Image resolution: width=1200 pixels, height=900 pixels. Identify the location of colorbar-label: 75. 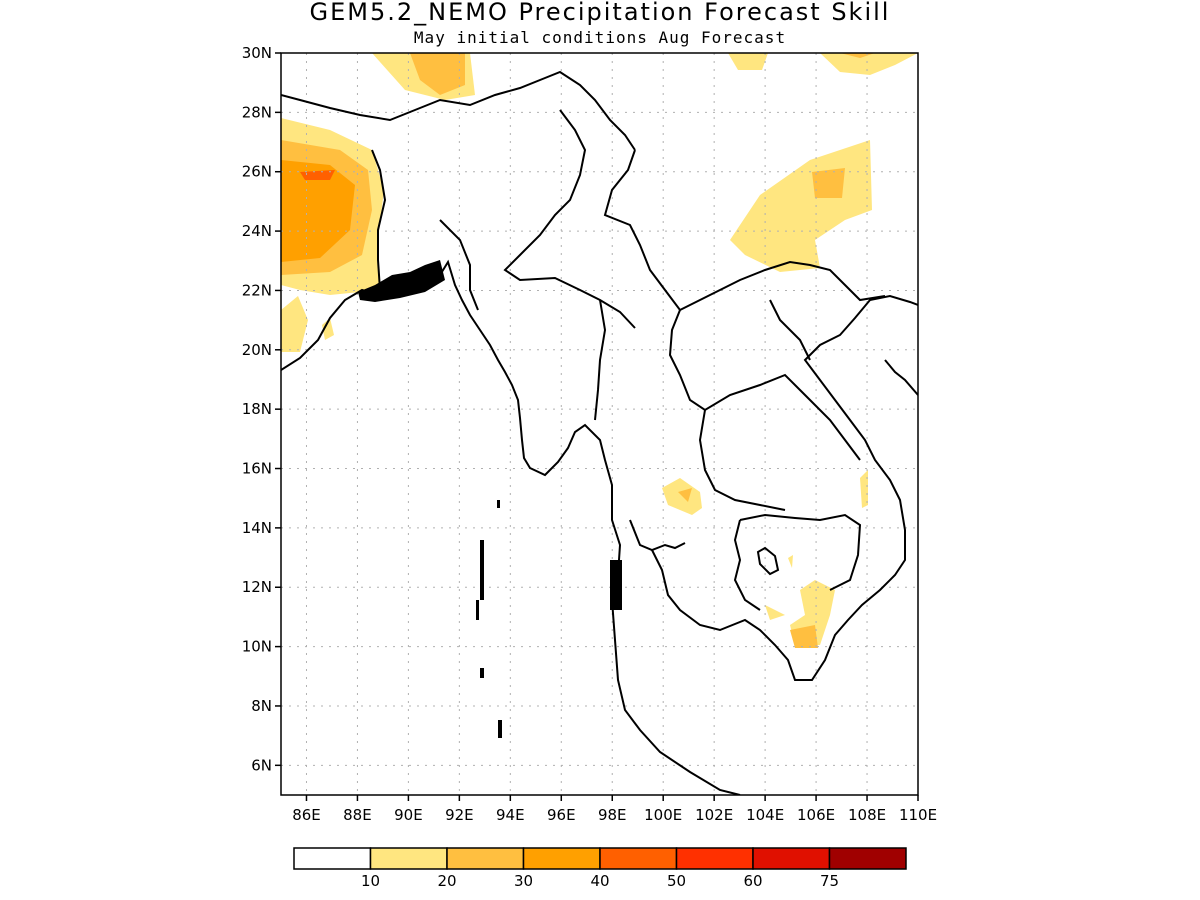
(829, 881).